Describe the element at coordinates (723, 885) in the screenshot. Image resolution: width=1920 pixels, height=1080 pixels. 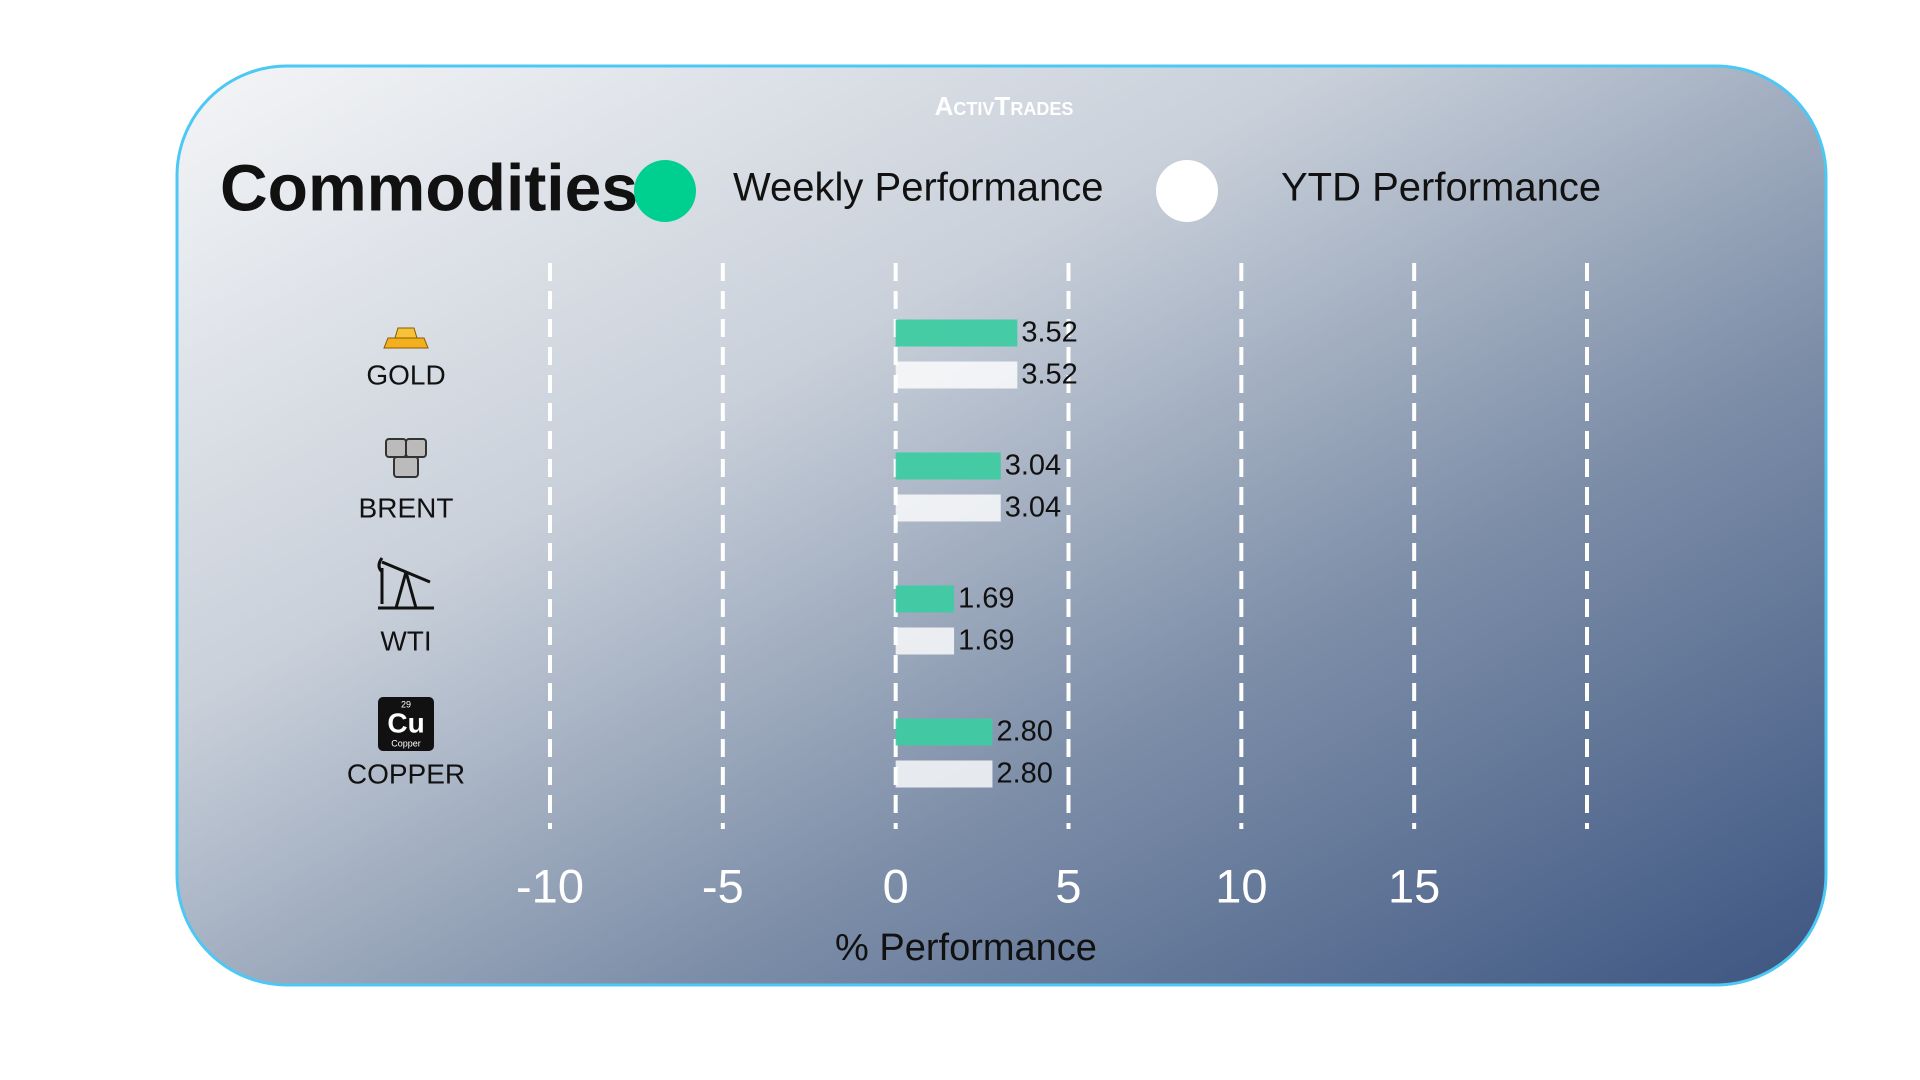
I see `x-tick-label: -5` at that location.